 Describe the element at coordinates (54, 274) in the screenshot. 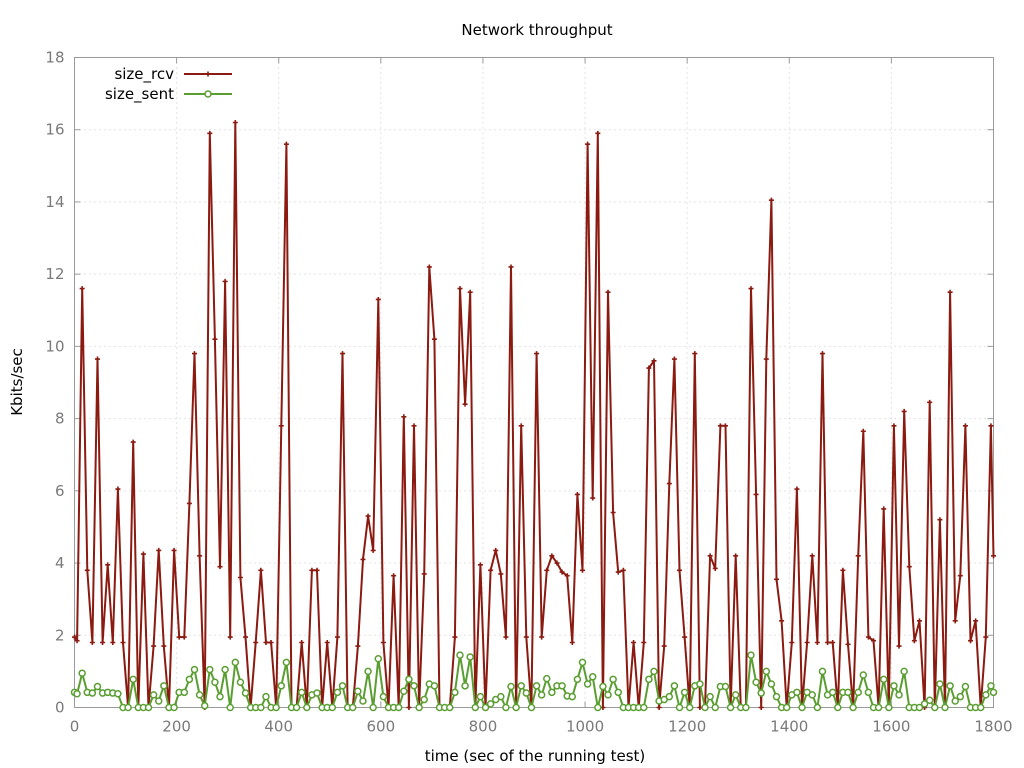

I see `y-tick-label: 12` at that location.